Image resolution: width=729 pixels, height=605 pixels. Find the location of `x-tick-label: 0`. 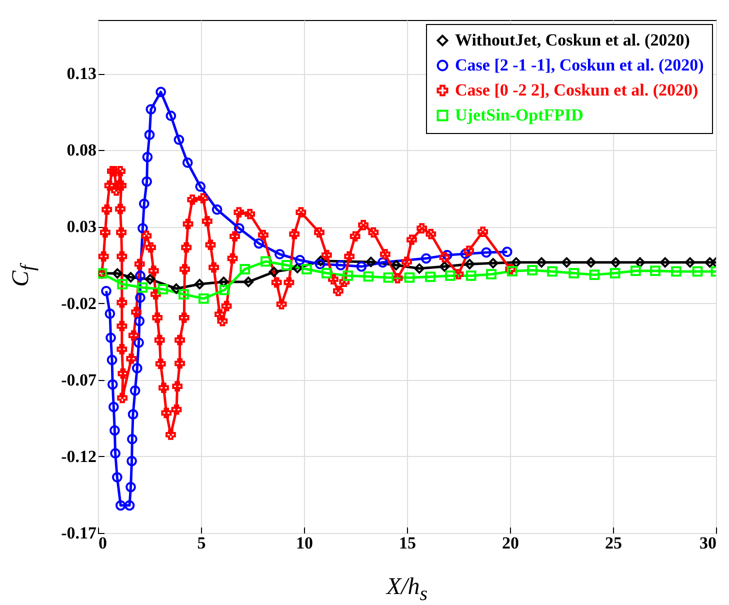

x-tick-label: 0 is located at coordinates (102, 543).